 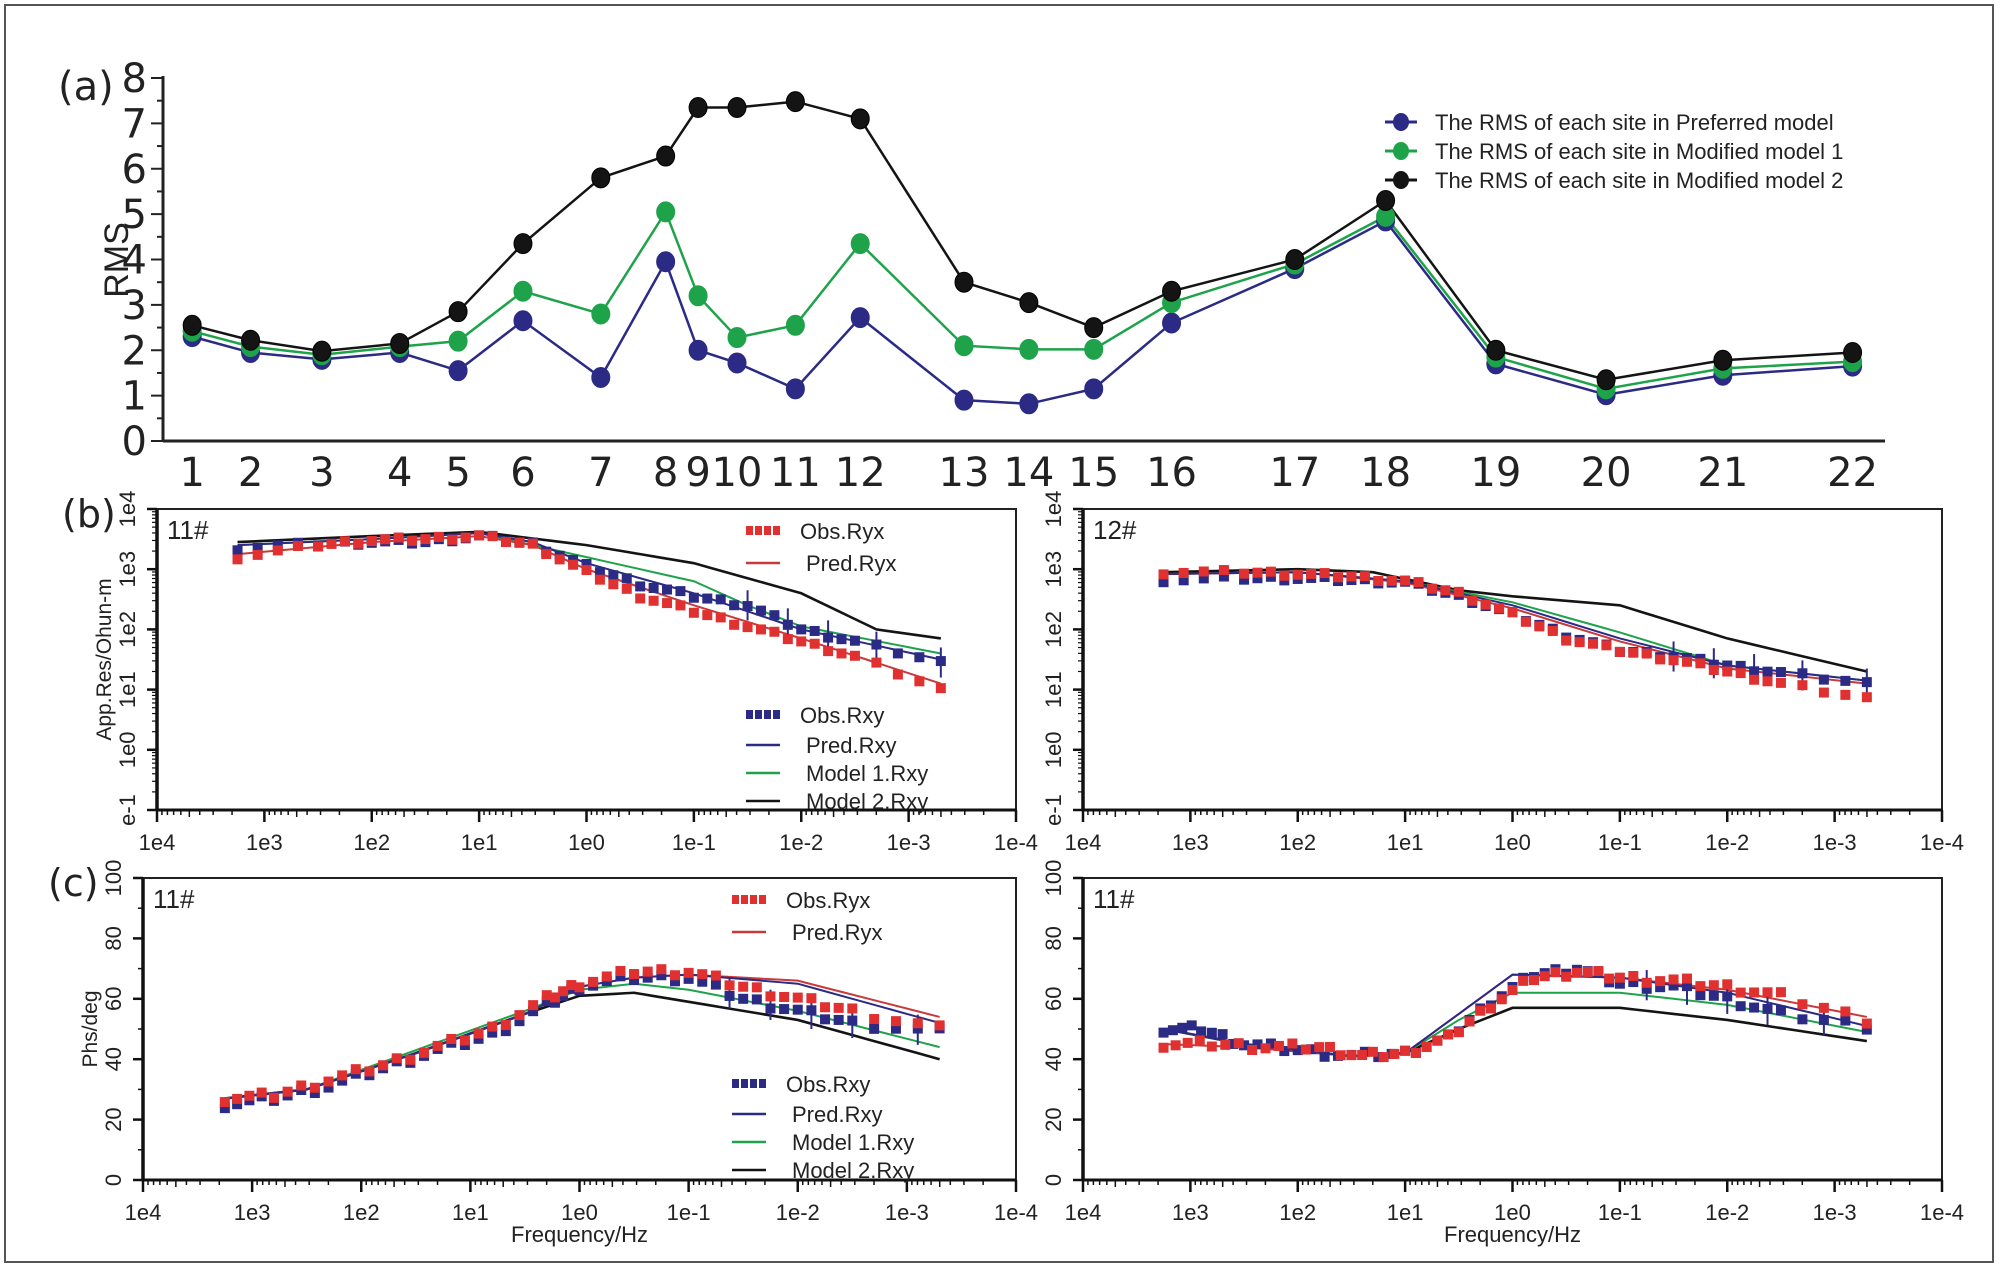 What do you see at coordinates (1114, 899) in the screenshot?
I see `site-label: 11#` at bounding box center [1114, 899].